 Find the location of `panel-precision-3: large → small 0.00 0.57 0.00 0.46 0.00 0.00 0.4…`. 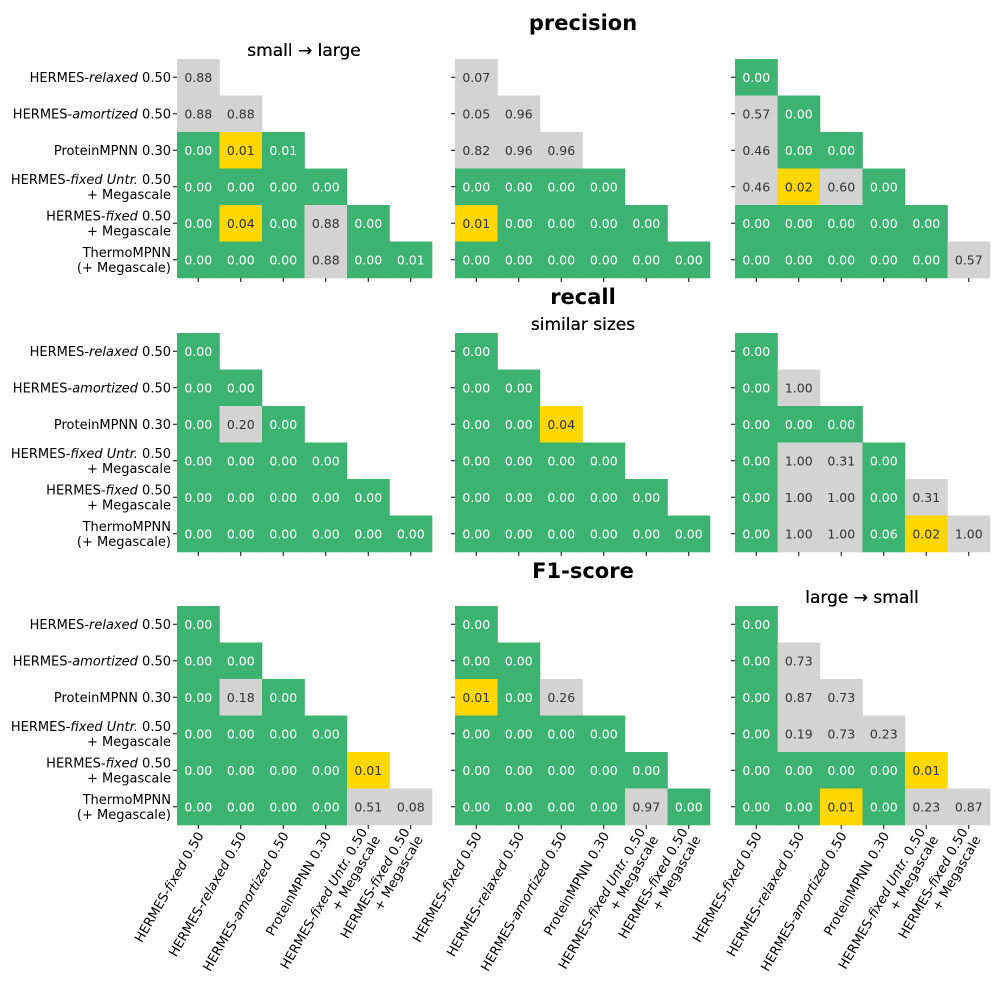

panel-precision-3: large → small 0.00 0.57 0.00 0.46 0.00 0.00 0.4… is located at coordinates (861, 333).